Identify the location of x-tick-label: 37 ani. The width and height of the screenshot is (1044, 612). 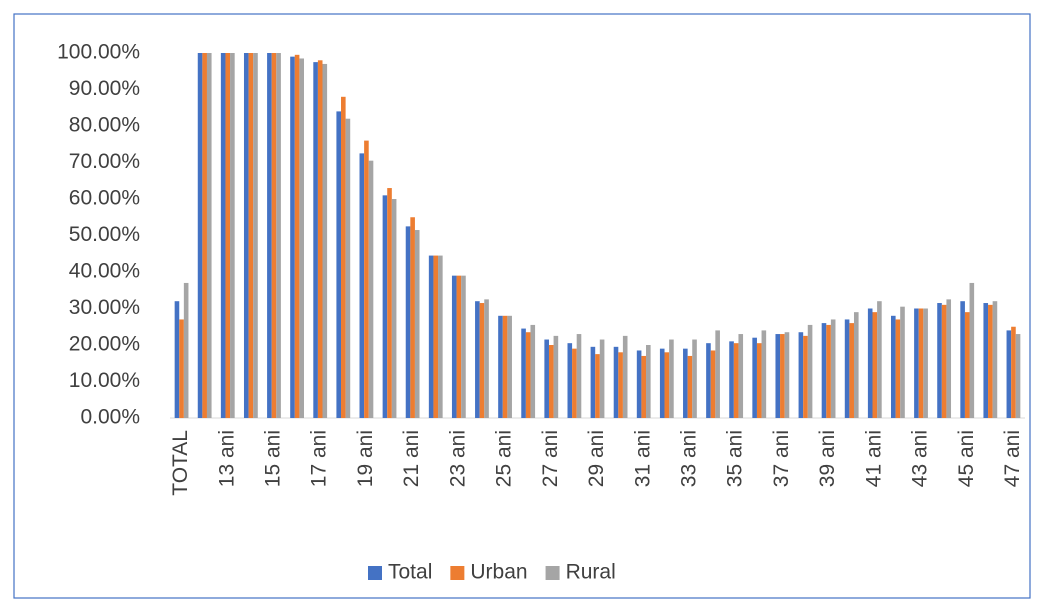
(781, 458).